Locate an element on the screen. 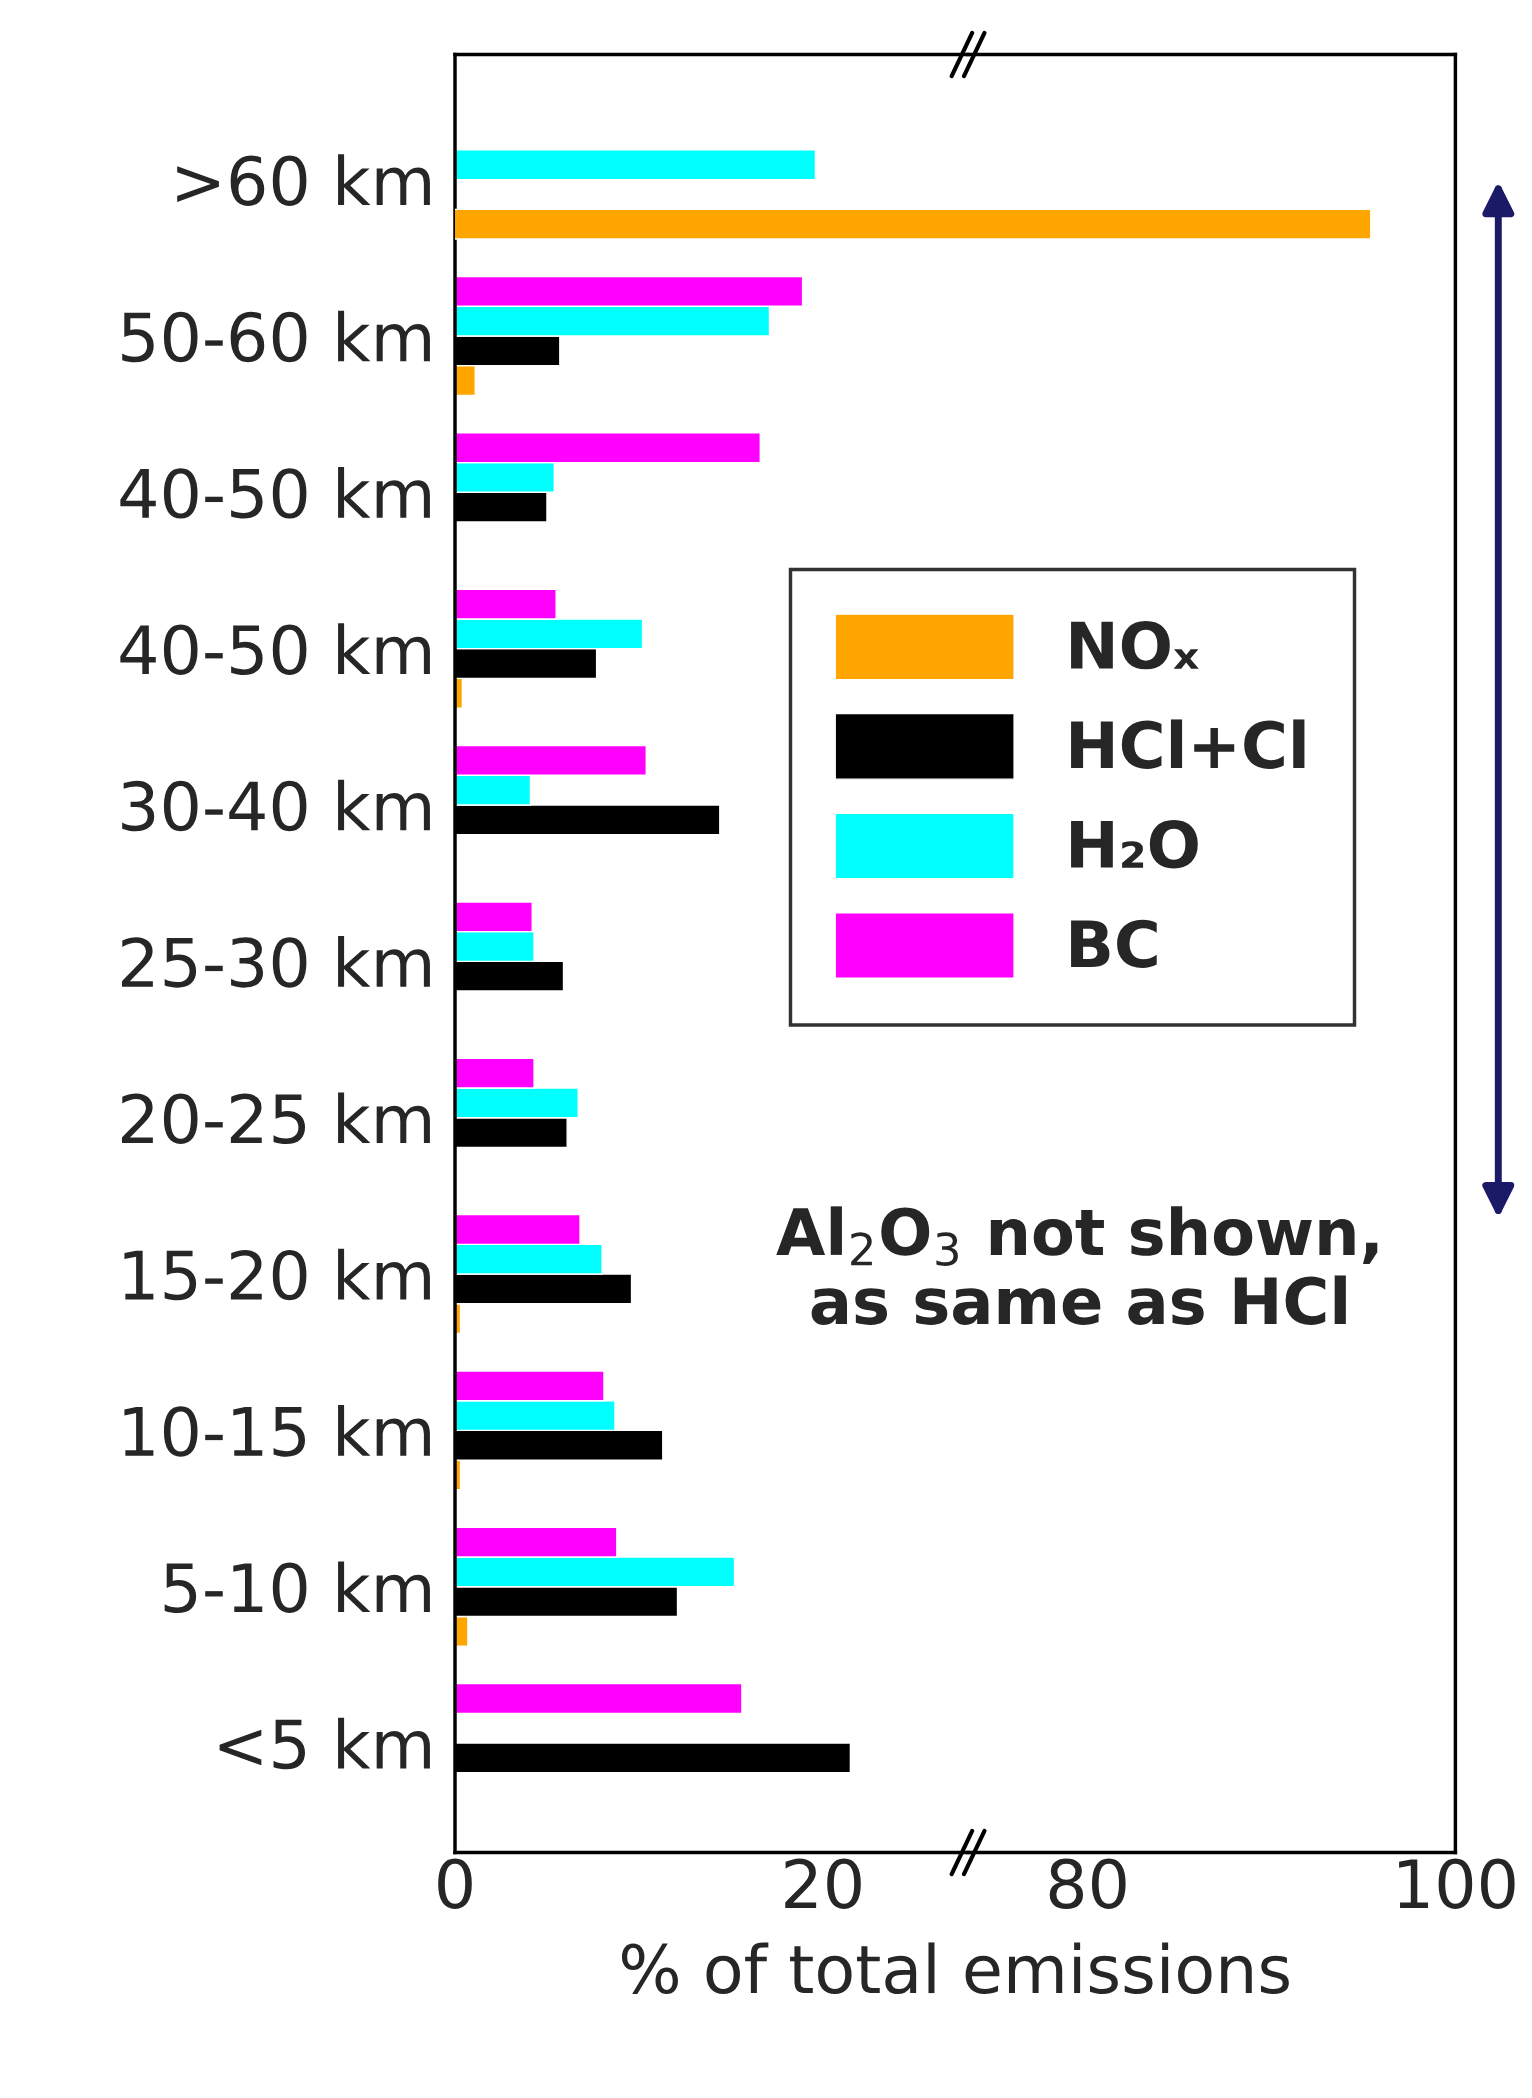 This screenshot has width=1532, height=2098. y-tick-label: 25-30 km is located at coordinates (276, 962).